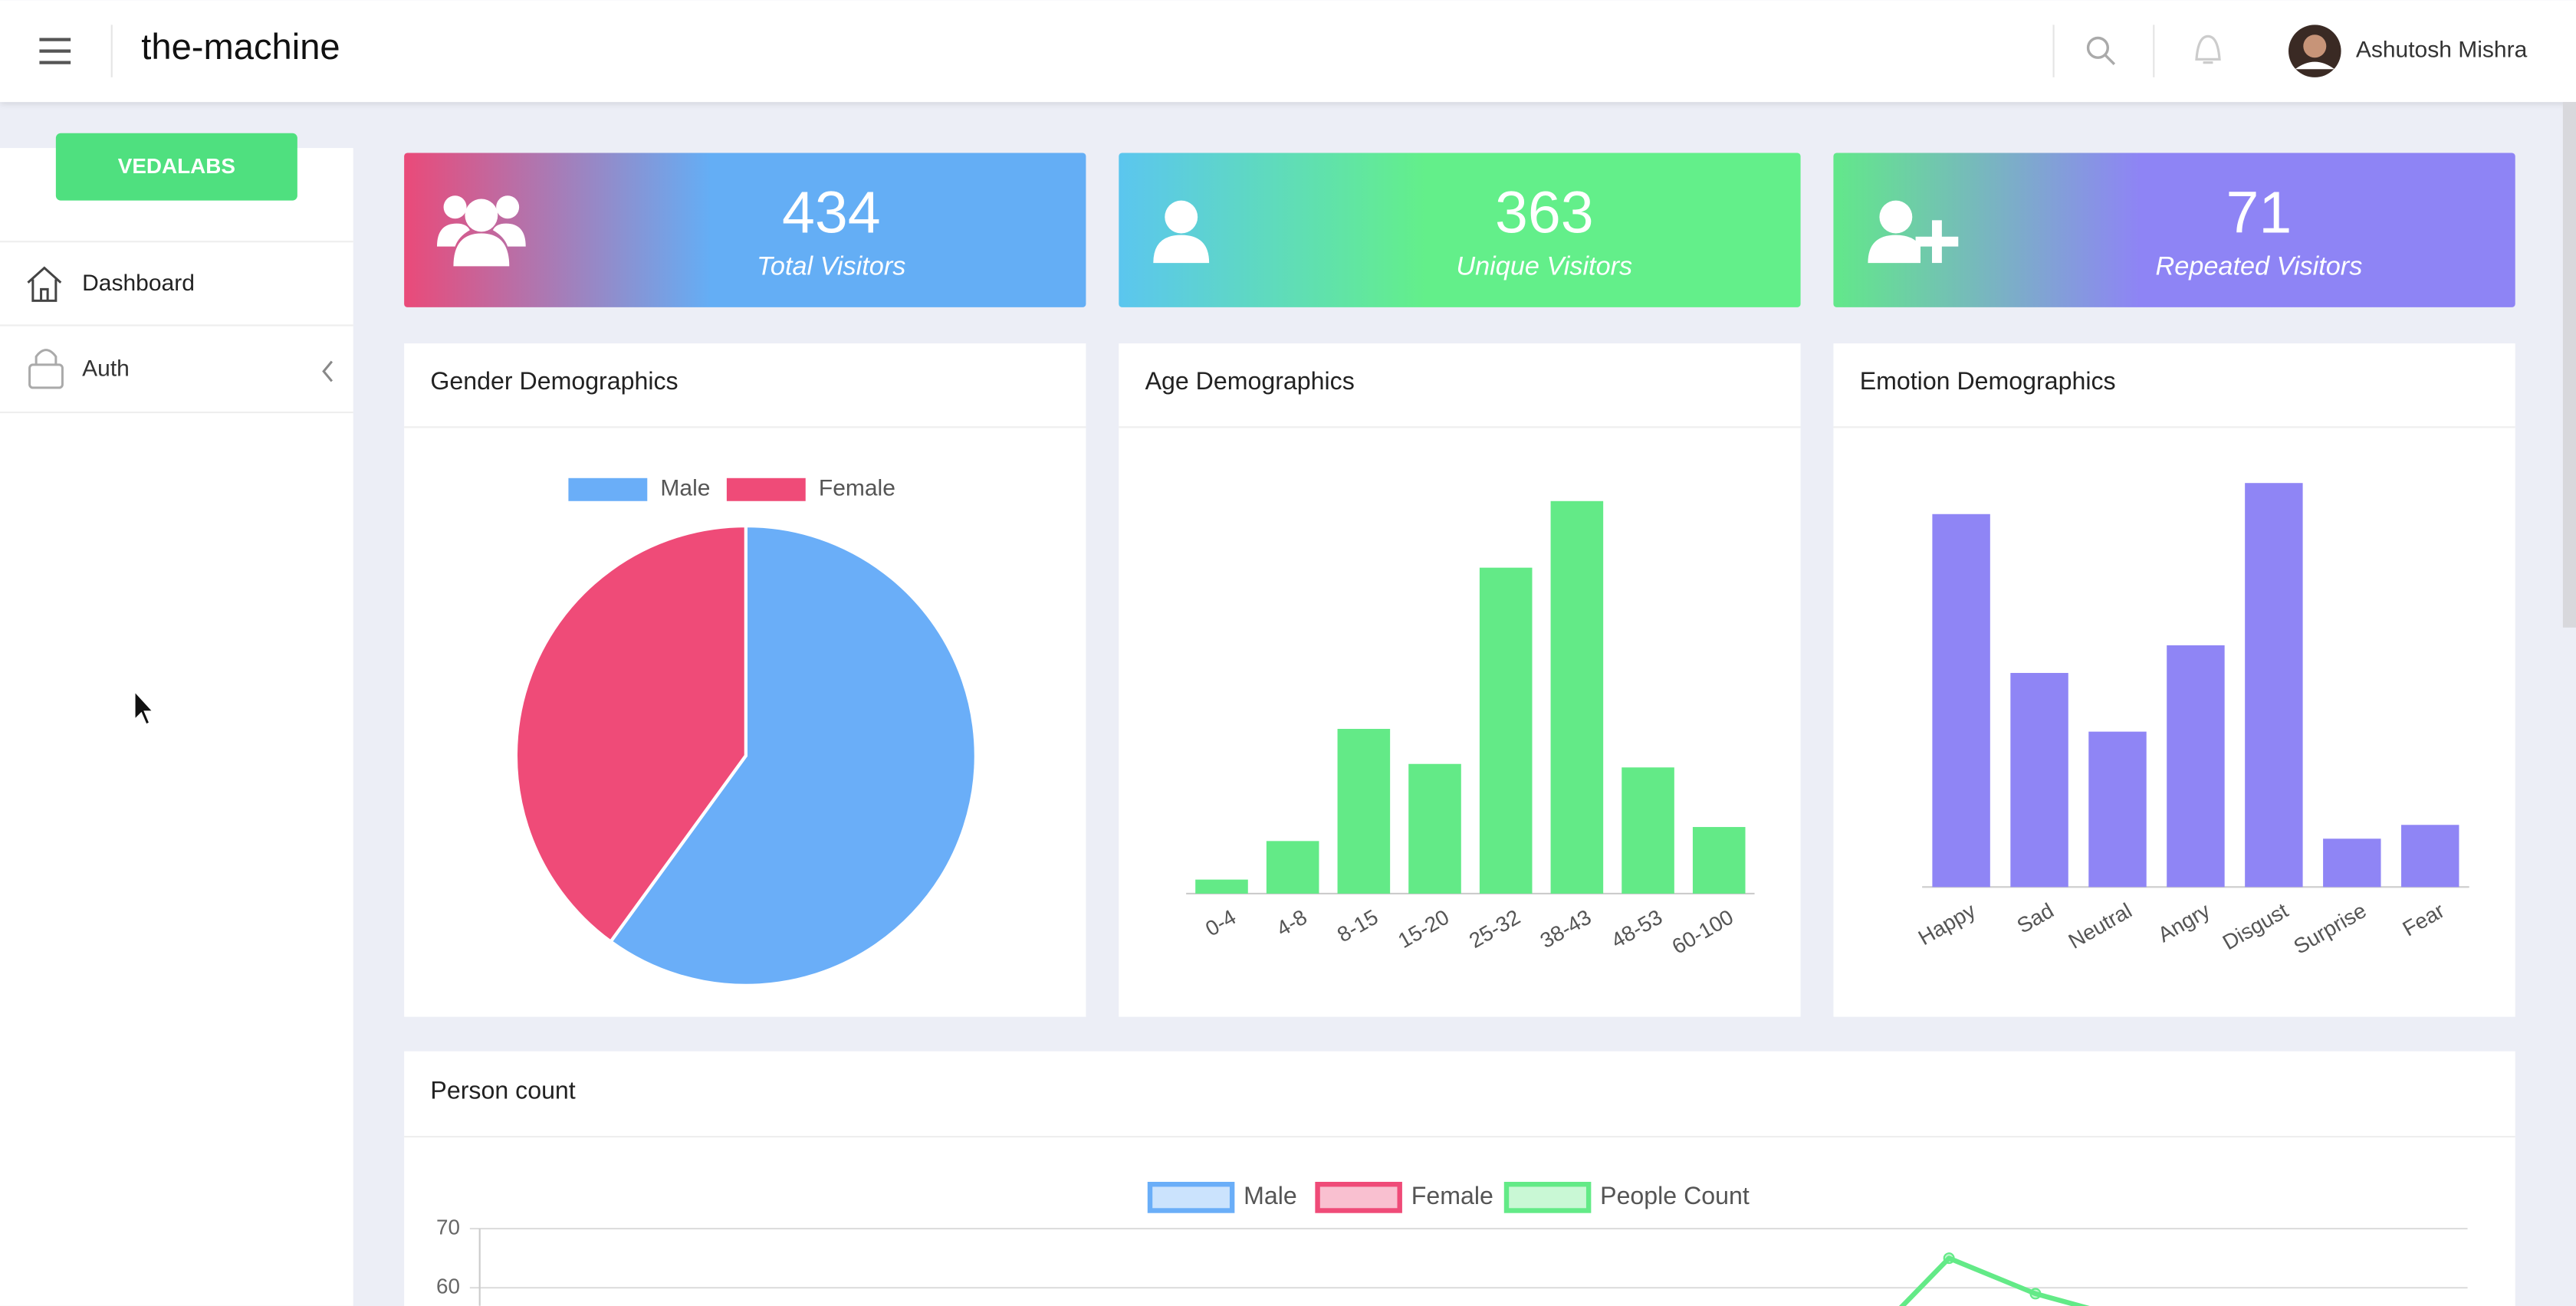 The image size is (2576, 1306). Describe the element at coordinates (46, 369) in the screenshot. I see `lock-icon` at that location.